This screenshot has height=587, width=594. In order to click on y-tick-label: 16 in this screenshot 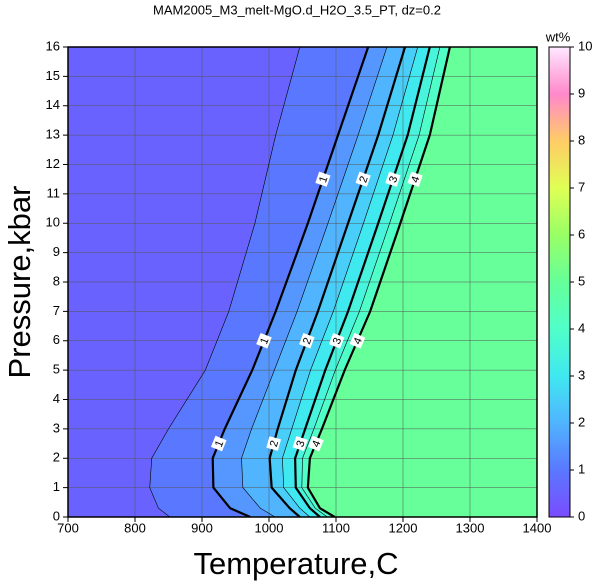, I will do `click(53, 45)`.